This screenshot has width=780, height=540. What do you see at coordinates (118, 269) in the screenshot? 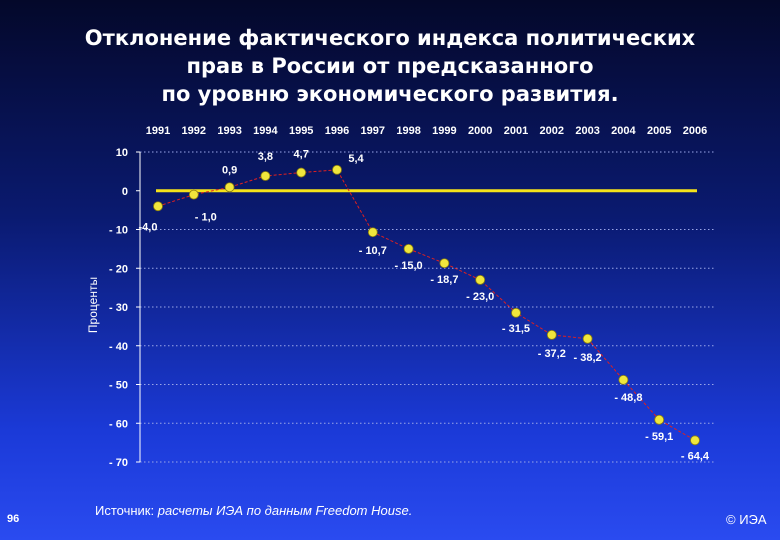
I see `y-tick-label: - 20` at bounding box center [118, 269].